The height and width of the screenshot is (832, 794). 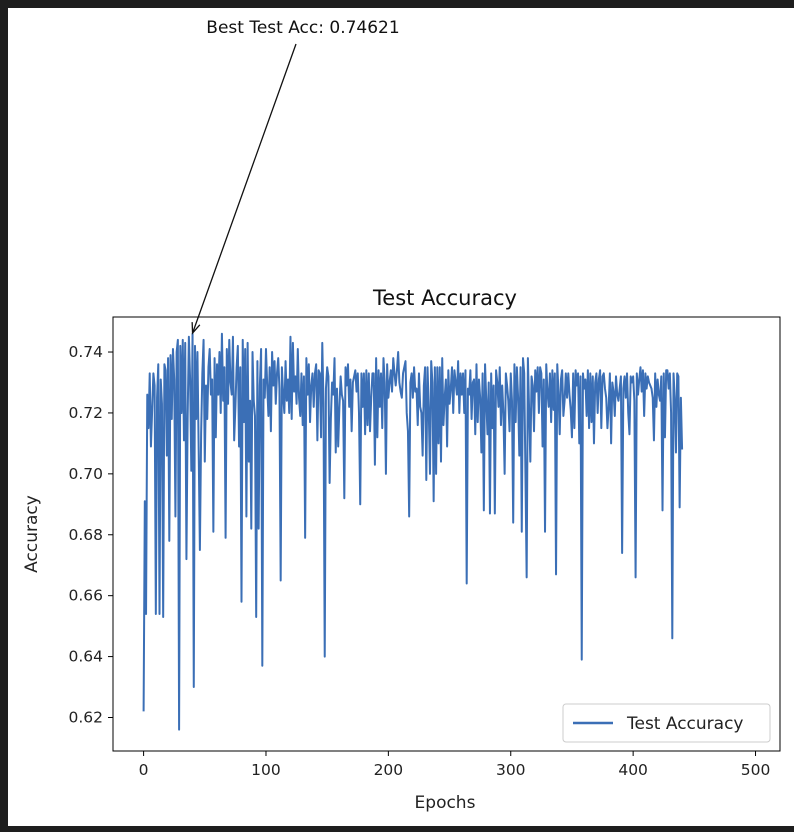 What do you see at coordinates (85, 413) in the screenshot?
I see `y-tick-label: 0.72` at bounding box center [85, 413].